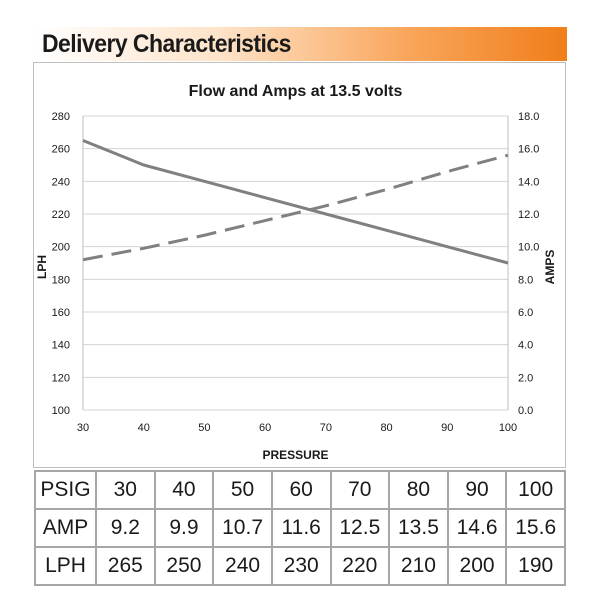 The width and height of the screenshot is (600, 600). I want to click on table-cell: 240, so click(242, 566).